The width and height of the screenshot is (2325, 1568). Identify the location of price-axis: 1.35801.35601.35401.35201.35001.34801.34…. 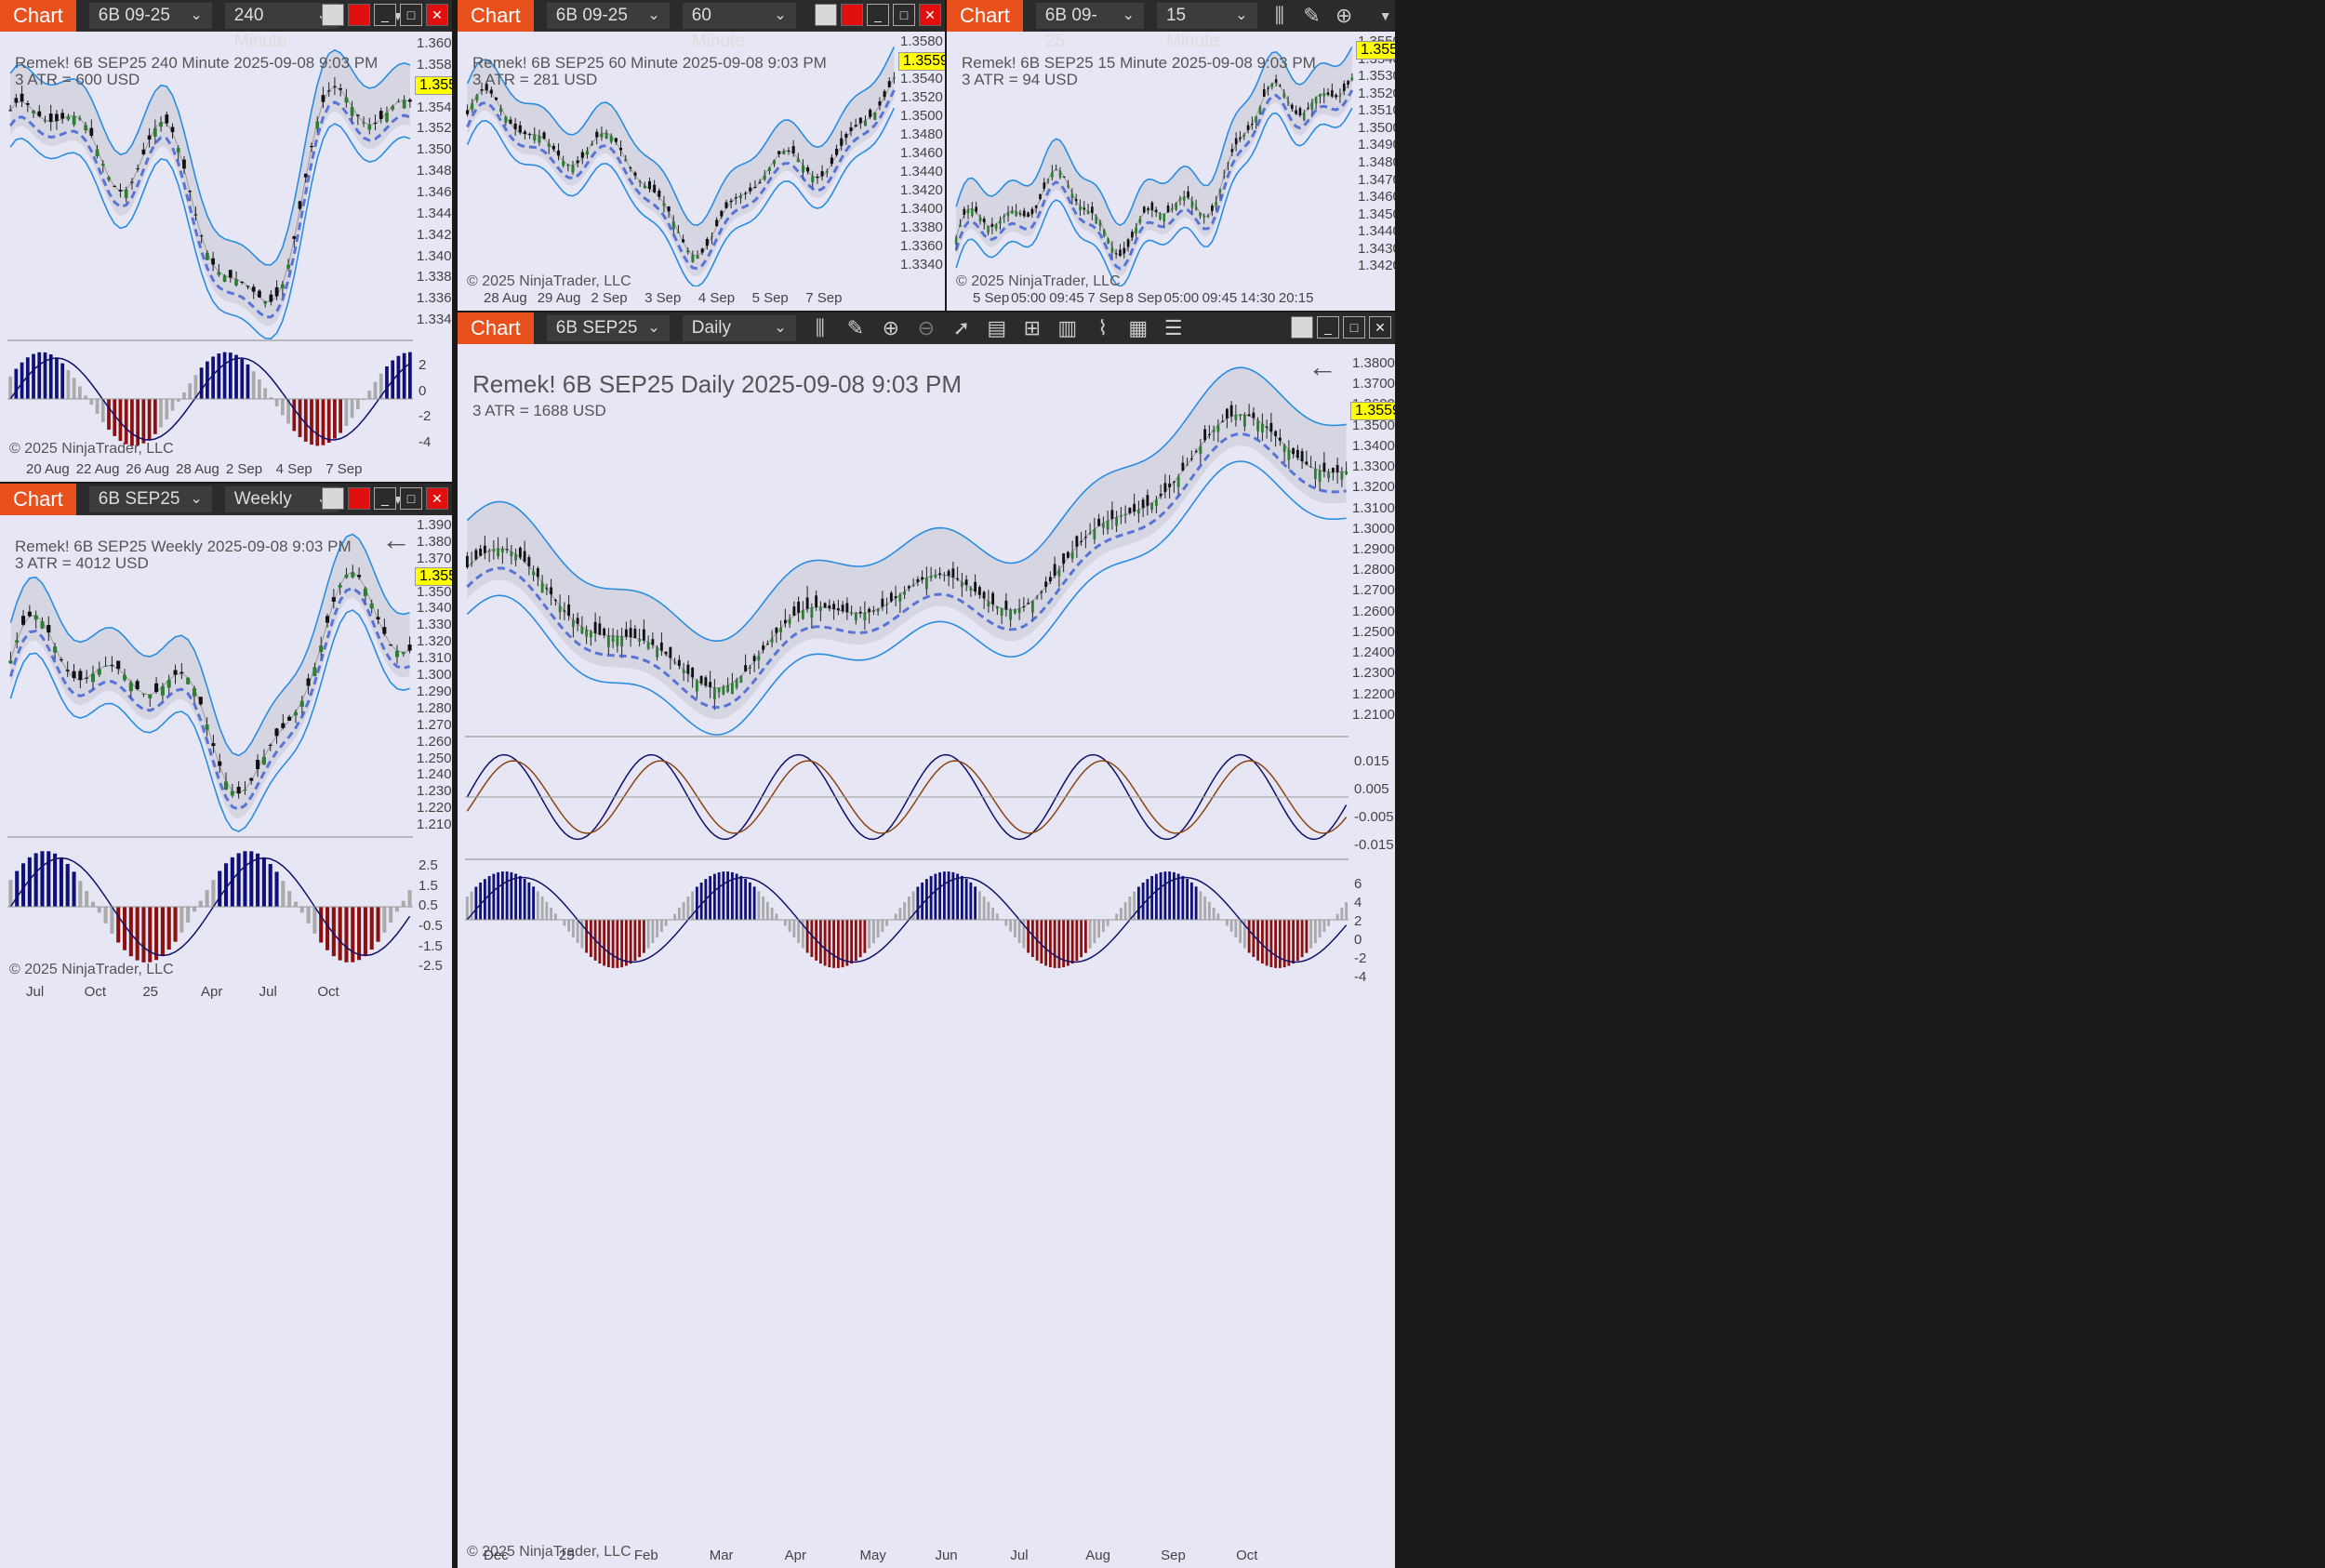
(921, 159).